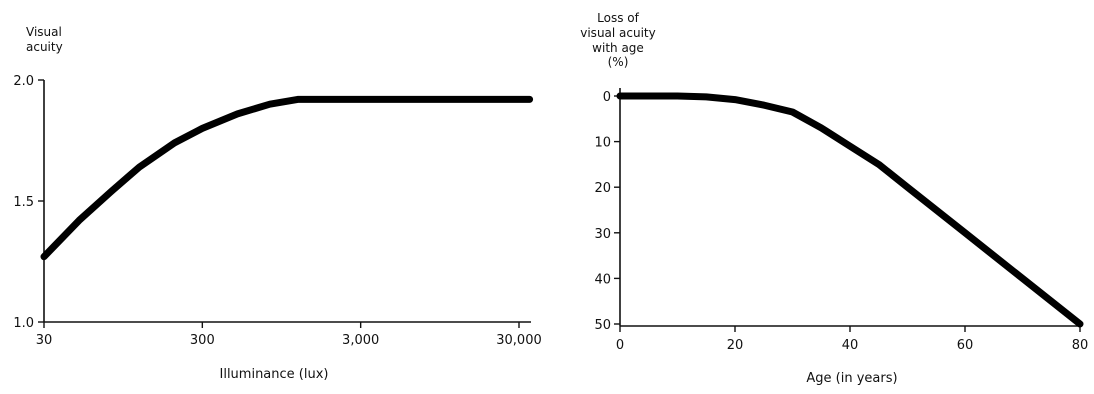  I want to click on right-x-tick-label: 80, so click(1080, 345).